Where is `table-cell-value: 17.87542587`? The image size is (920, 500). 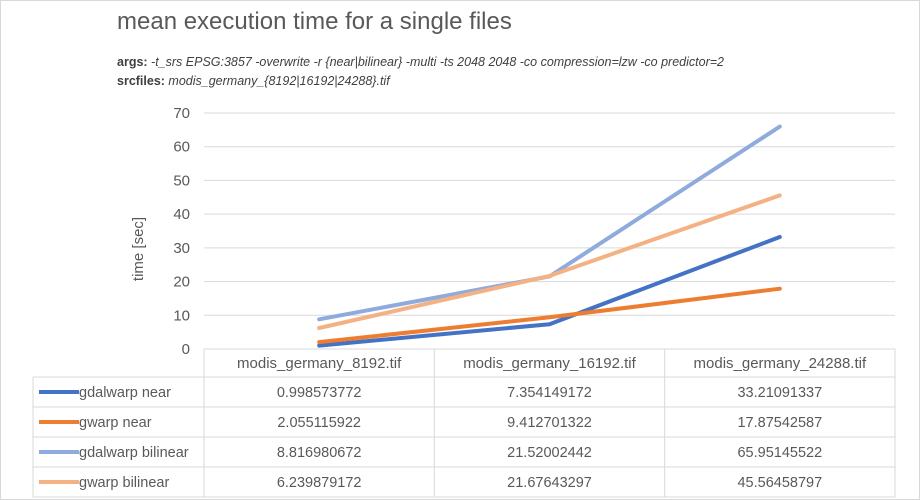
table-cell-value: 17.87542587 is located at coordinates (779, 423).